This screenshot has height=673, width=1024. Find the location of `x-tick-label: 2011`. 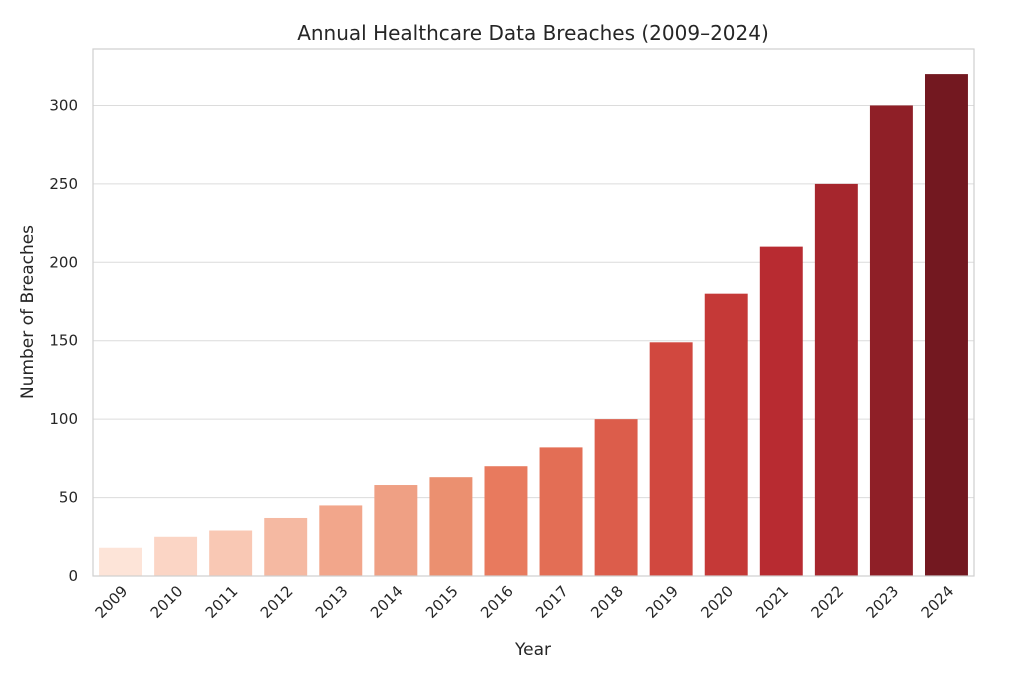

x-tick-label: 2011 is located at coordinates (222, 602).